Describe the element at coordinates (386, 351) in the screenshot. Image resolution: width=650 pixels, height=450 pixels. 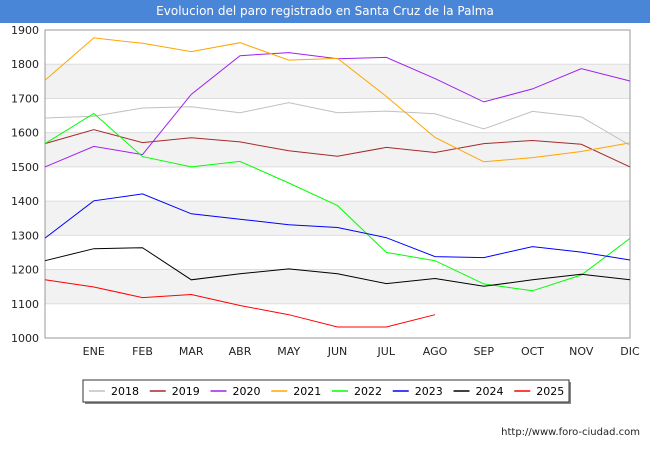
I see `x-tick-label: JUL` at that location.